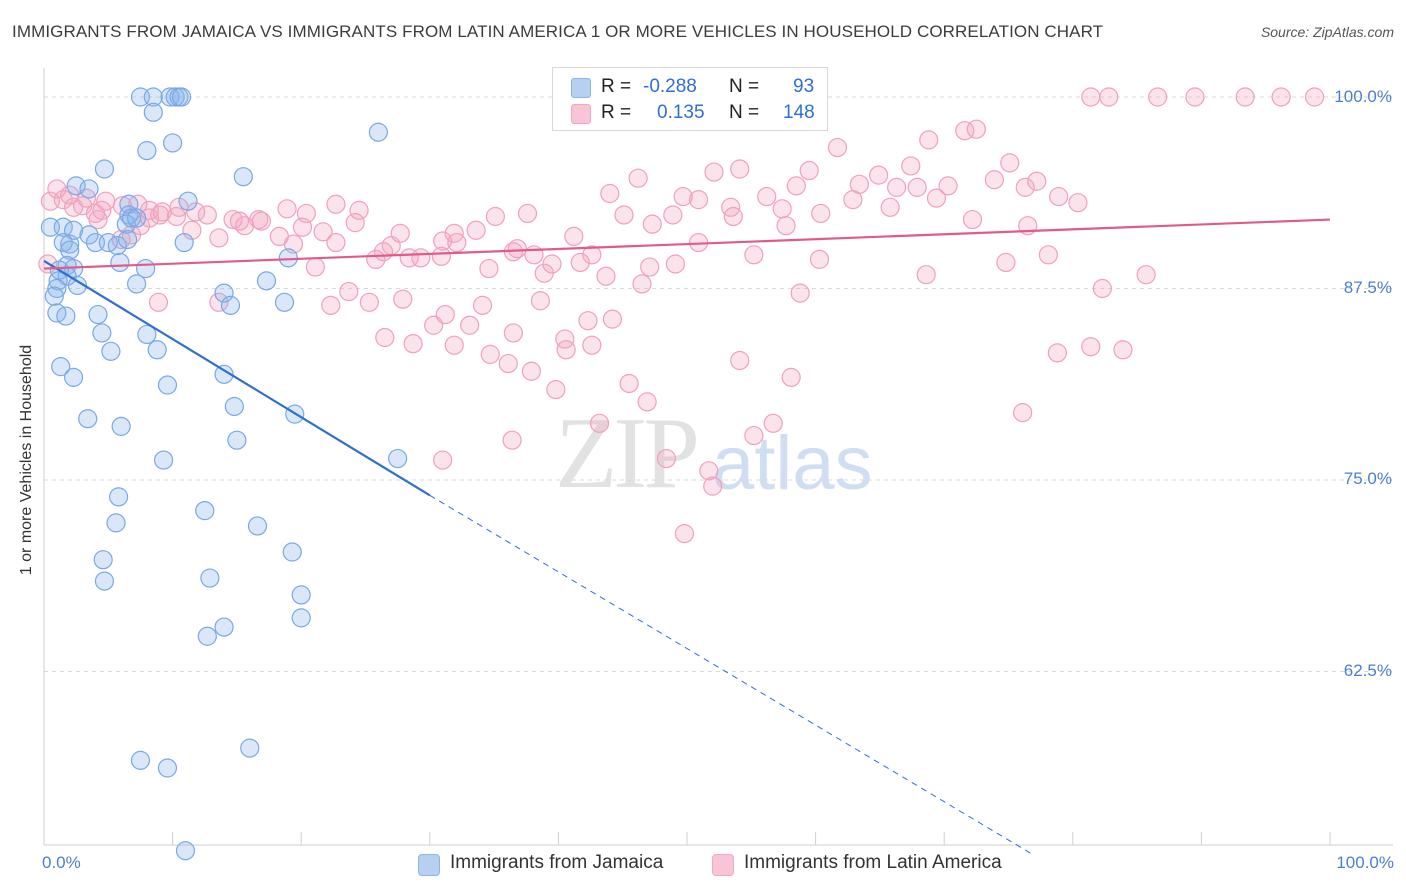 Image resolution: width=1406 pixels, height=892 pixels. What do you see at coordinates (690, 99) in the screenshot?
I see `stats-legend: R = -0.288 N = 93 R = 0.135 N = 148` at bounding box center [690, 99].